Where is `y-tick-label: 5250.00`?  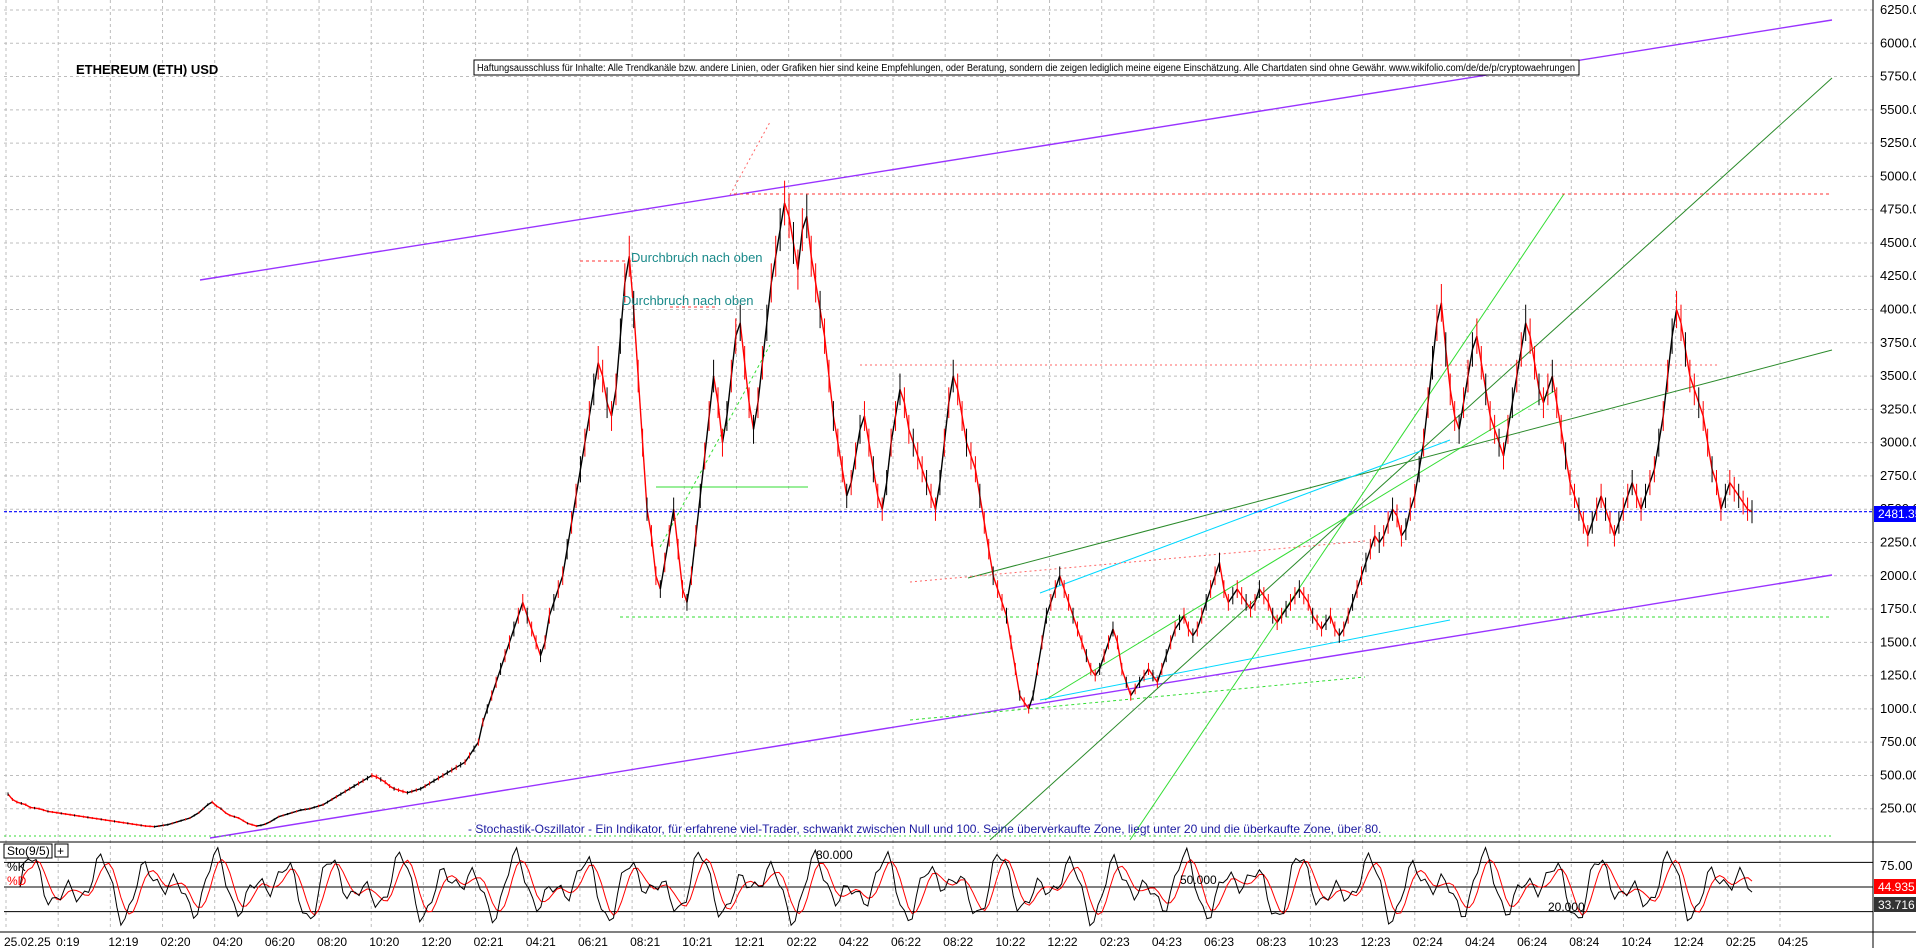
y-tick-label: 5250.00 is located at coordinates (1898, 142).